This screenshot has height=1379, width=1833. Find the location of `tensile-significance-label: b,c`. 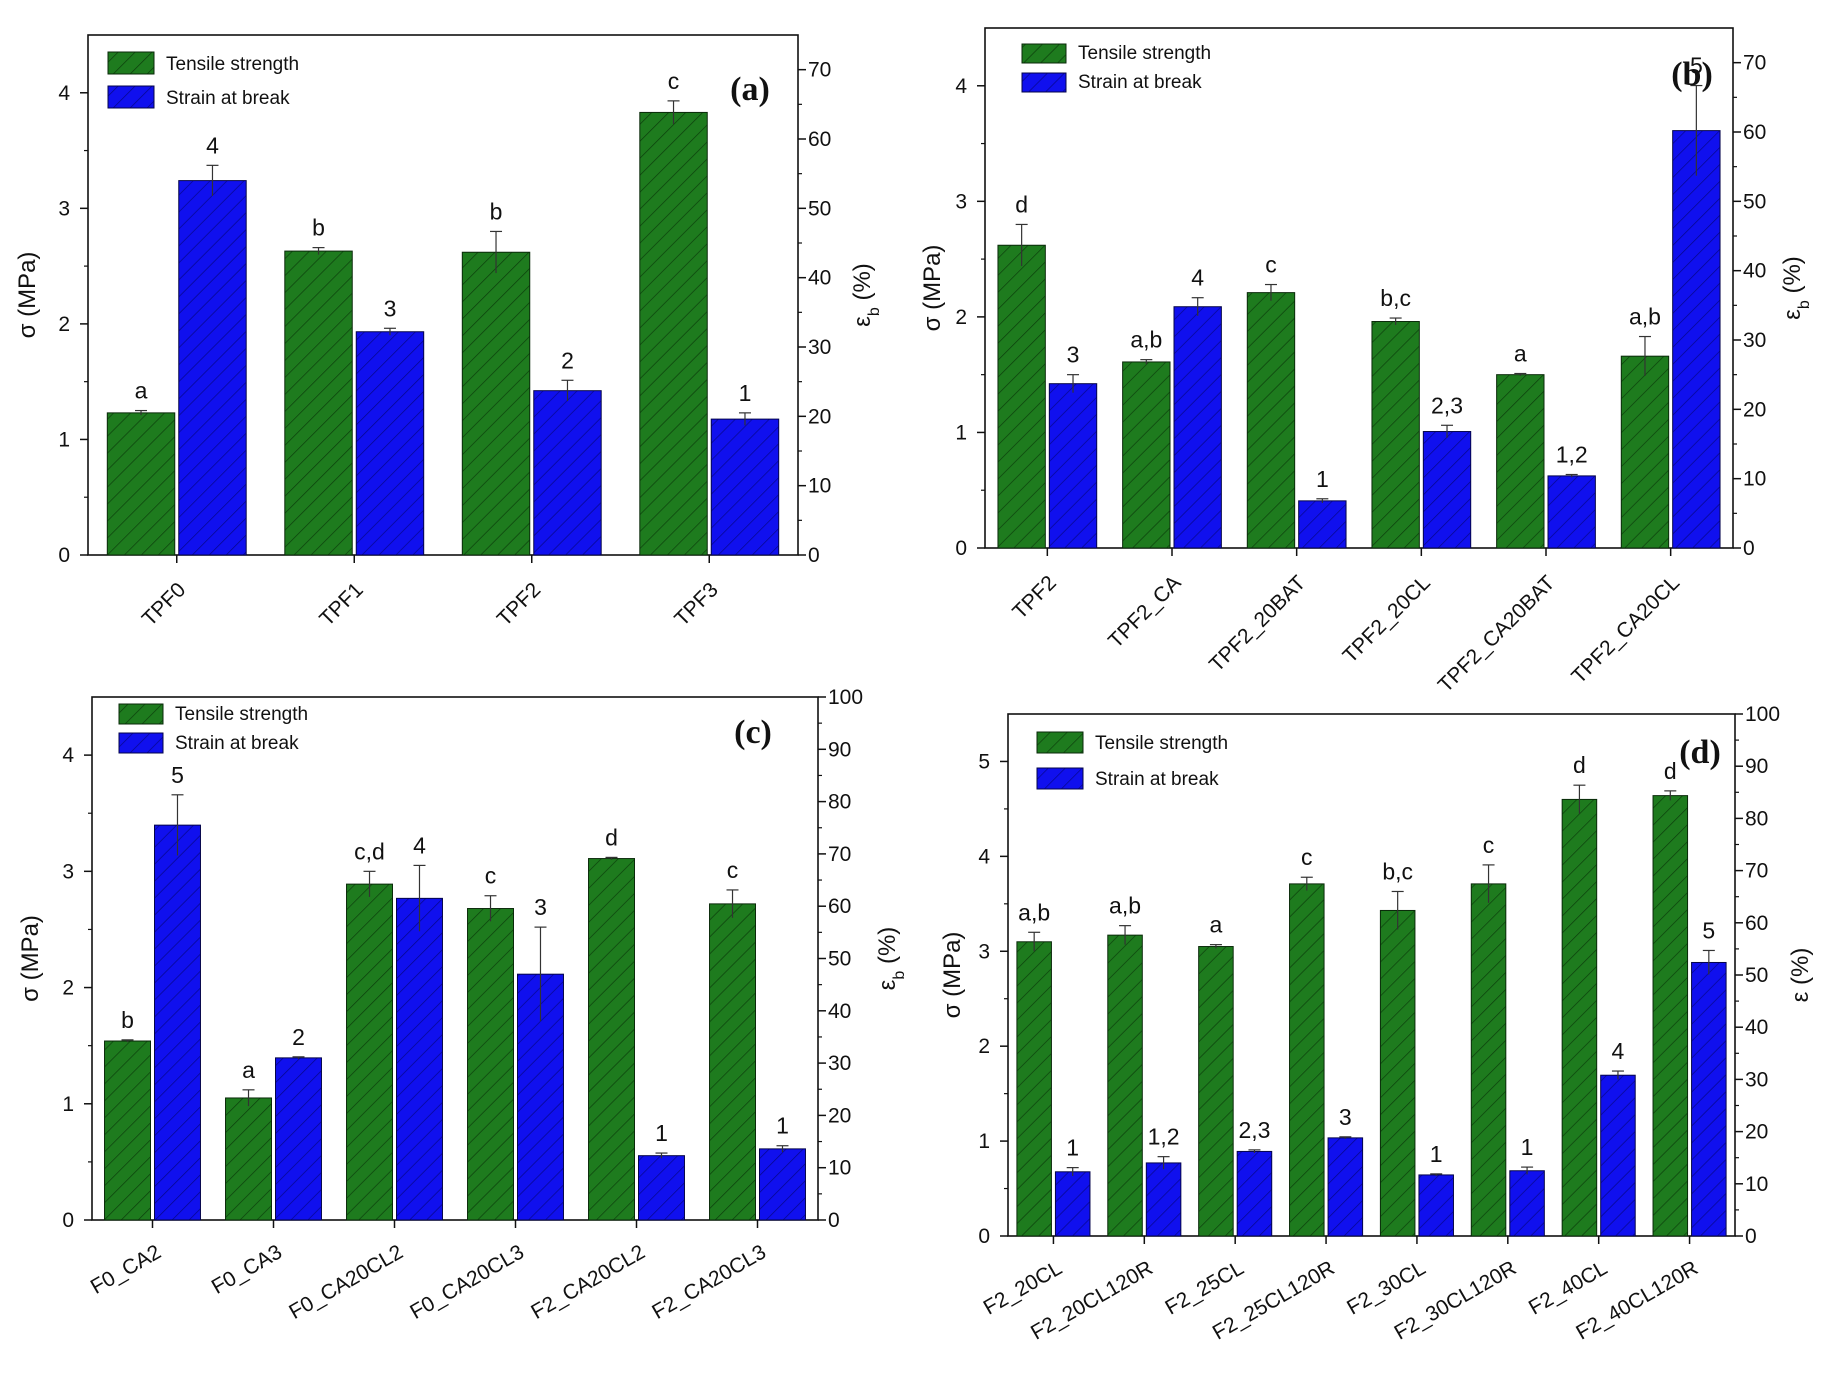

tensile-significance-label: b,c is located at coordinates (1395, 298).